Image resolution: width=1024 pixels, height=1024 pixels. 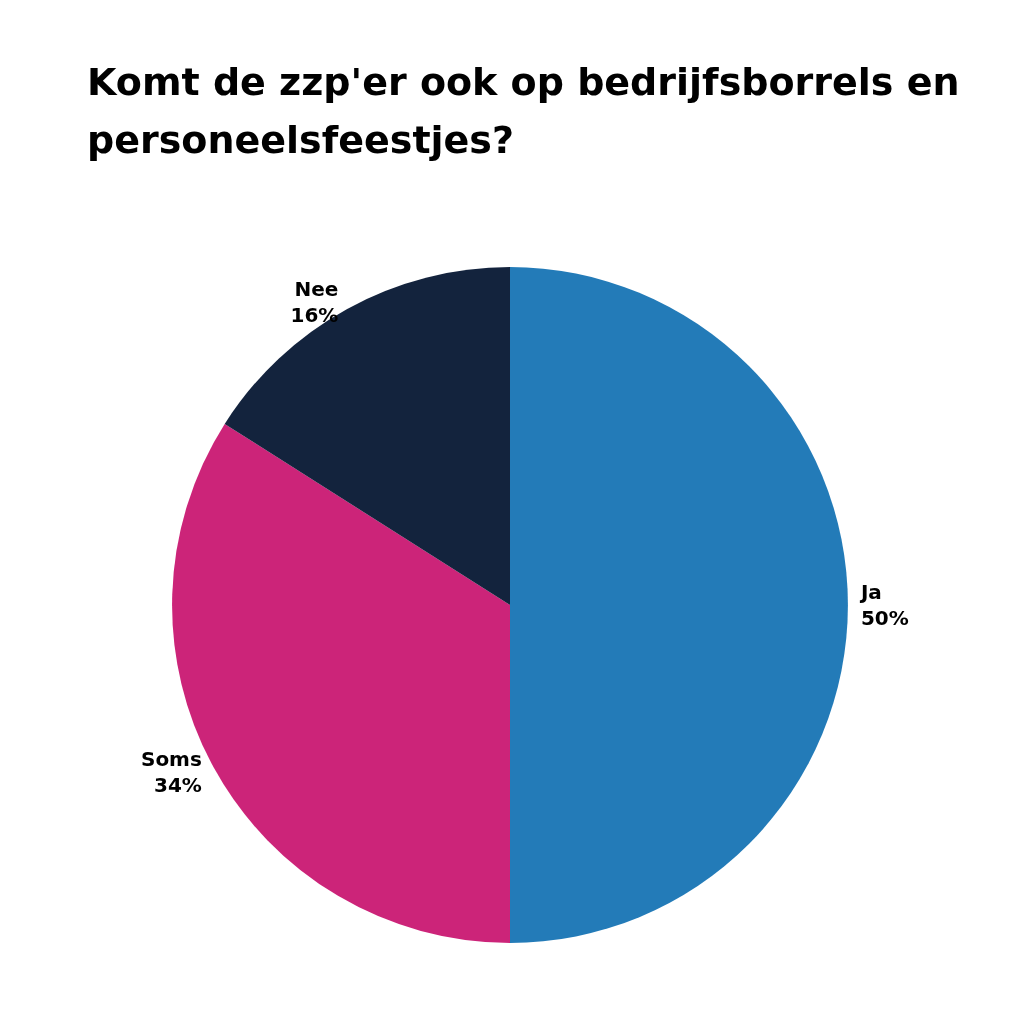 I want to click on slice-label: Soms, so click(x=171, y=758).